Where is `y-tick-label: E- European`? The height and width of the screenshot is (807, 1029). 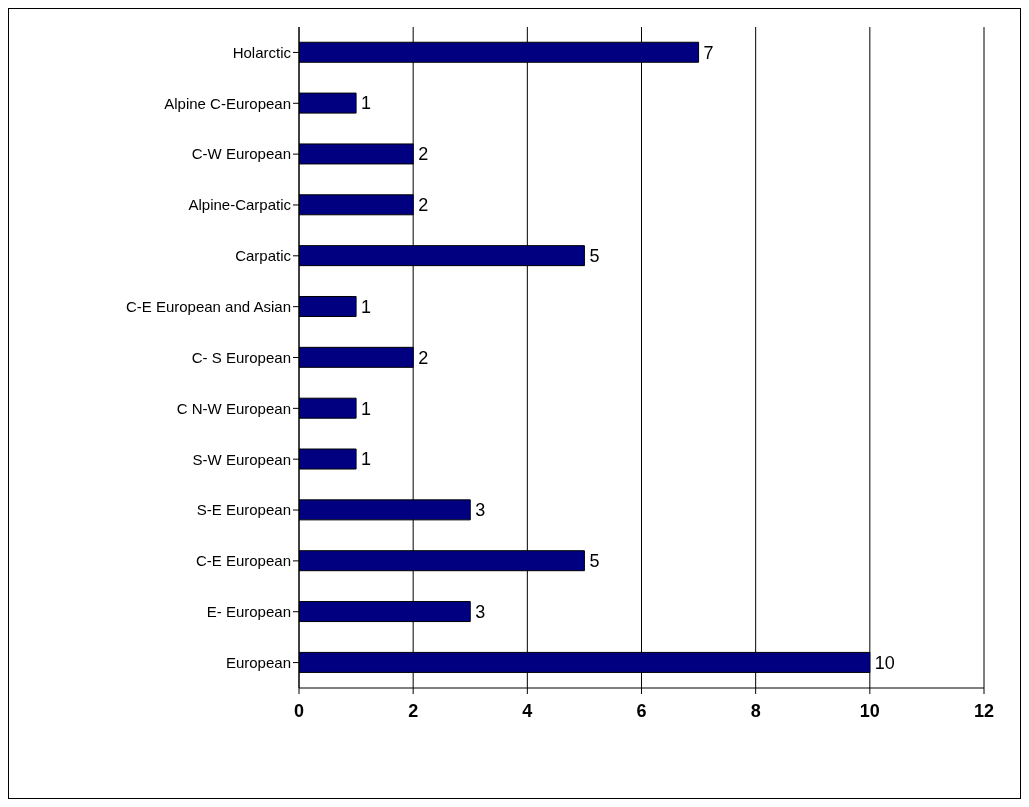
y-tick-label: E- European is located at coordinates (248, 612).